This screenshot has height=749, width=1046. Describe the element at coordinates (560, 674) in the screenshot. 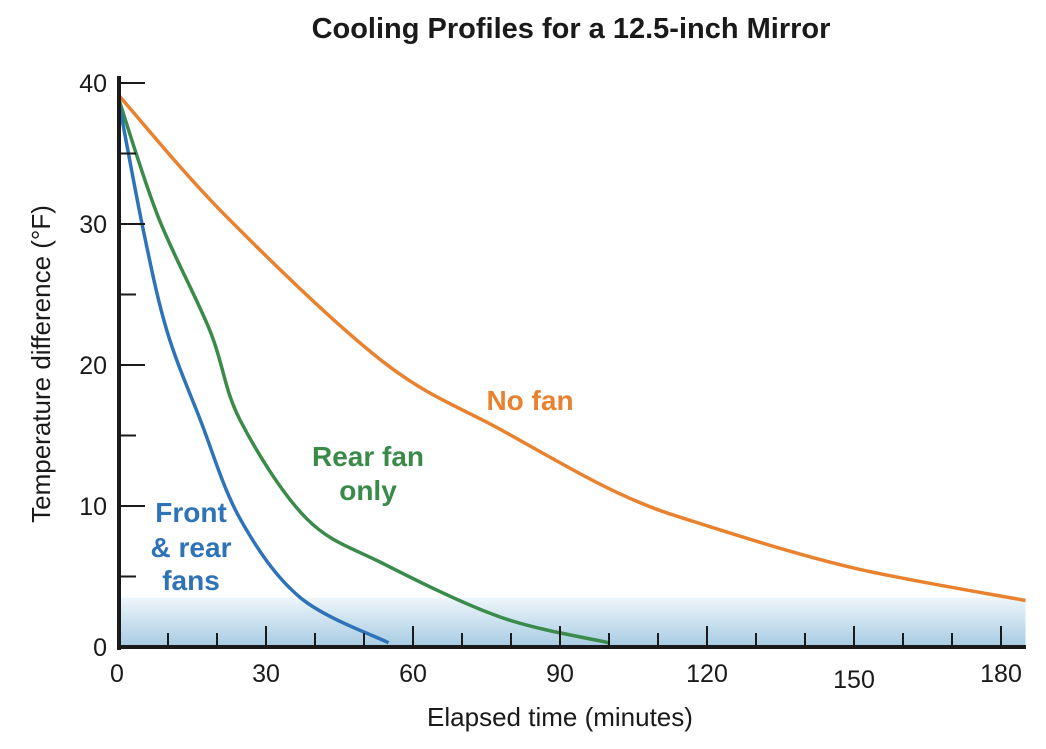

I see `x-tick-label: 90` at that location.